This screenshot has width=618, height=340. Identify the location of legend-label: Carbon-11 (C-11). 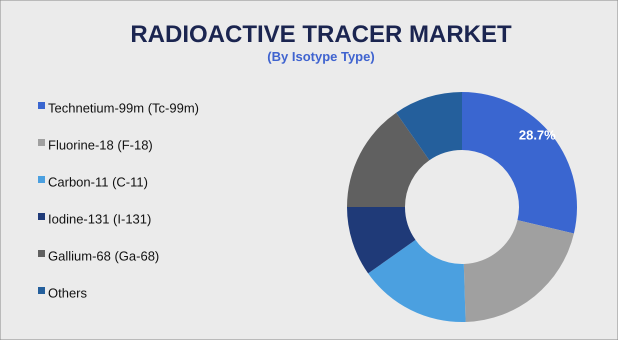
(98, 182).